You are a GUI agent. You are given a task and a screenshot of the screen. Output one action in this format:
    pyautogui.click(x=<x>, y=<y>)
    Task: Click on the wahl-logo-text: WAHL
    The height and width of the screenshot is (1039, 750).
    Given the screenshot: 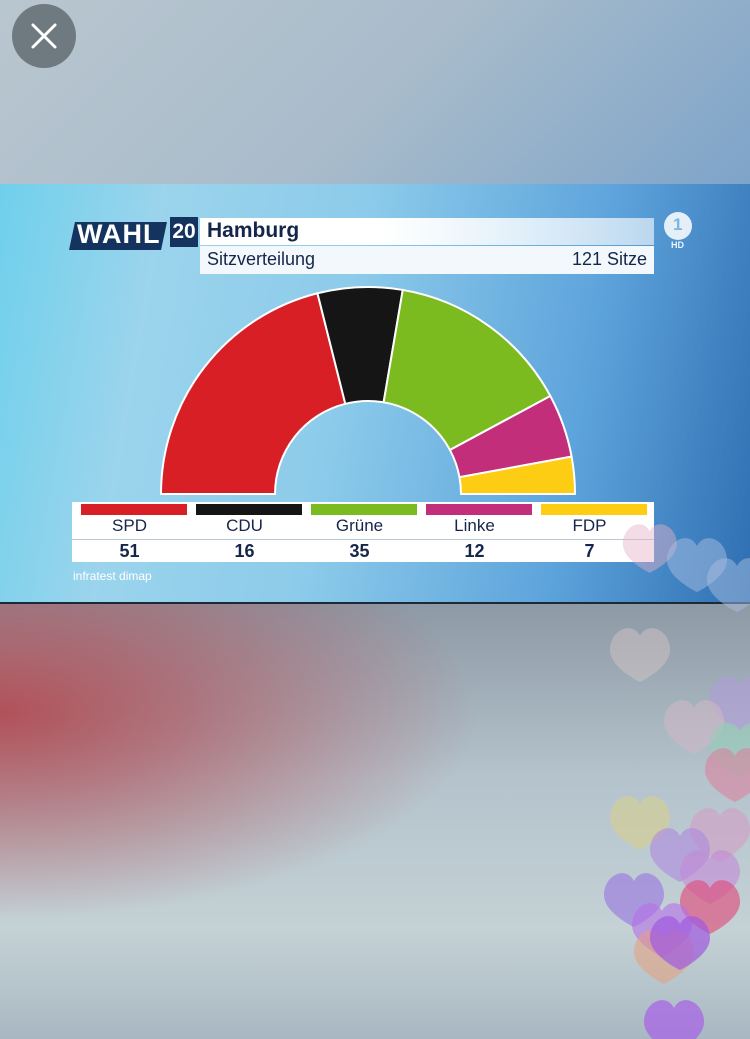 What is the action you would take?
    pyautogui.click(x=119, y=234)
    